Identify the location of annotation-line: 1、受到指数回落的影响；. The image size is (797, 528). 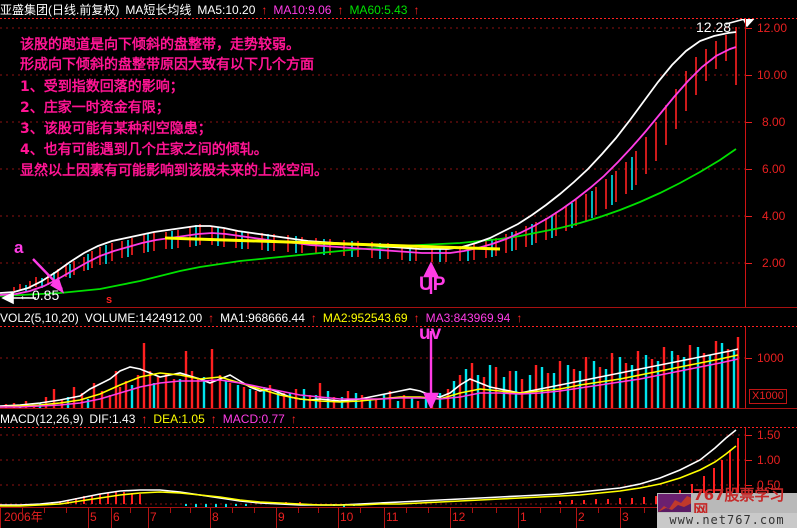
(102, 87).